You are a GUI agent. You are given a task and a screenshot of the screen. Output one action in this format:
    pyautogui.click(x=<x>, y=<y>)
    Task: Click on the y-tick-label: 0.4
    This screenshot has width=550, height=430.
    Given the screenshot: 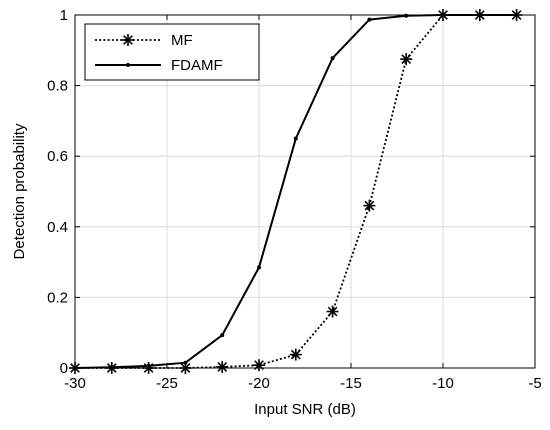 What is the action you would take?
    pyautogui.click(x=57, y=227)
    